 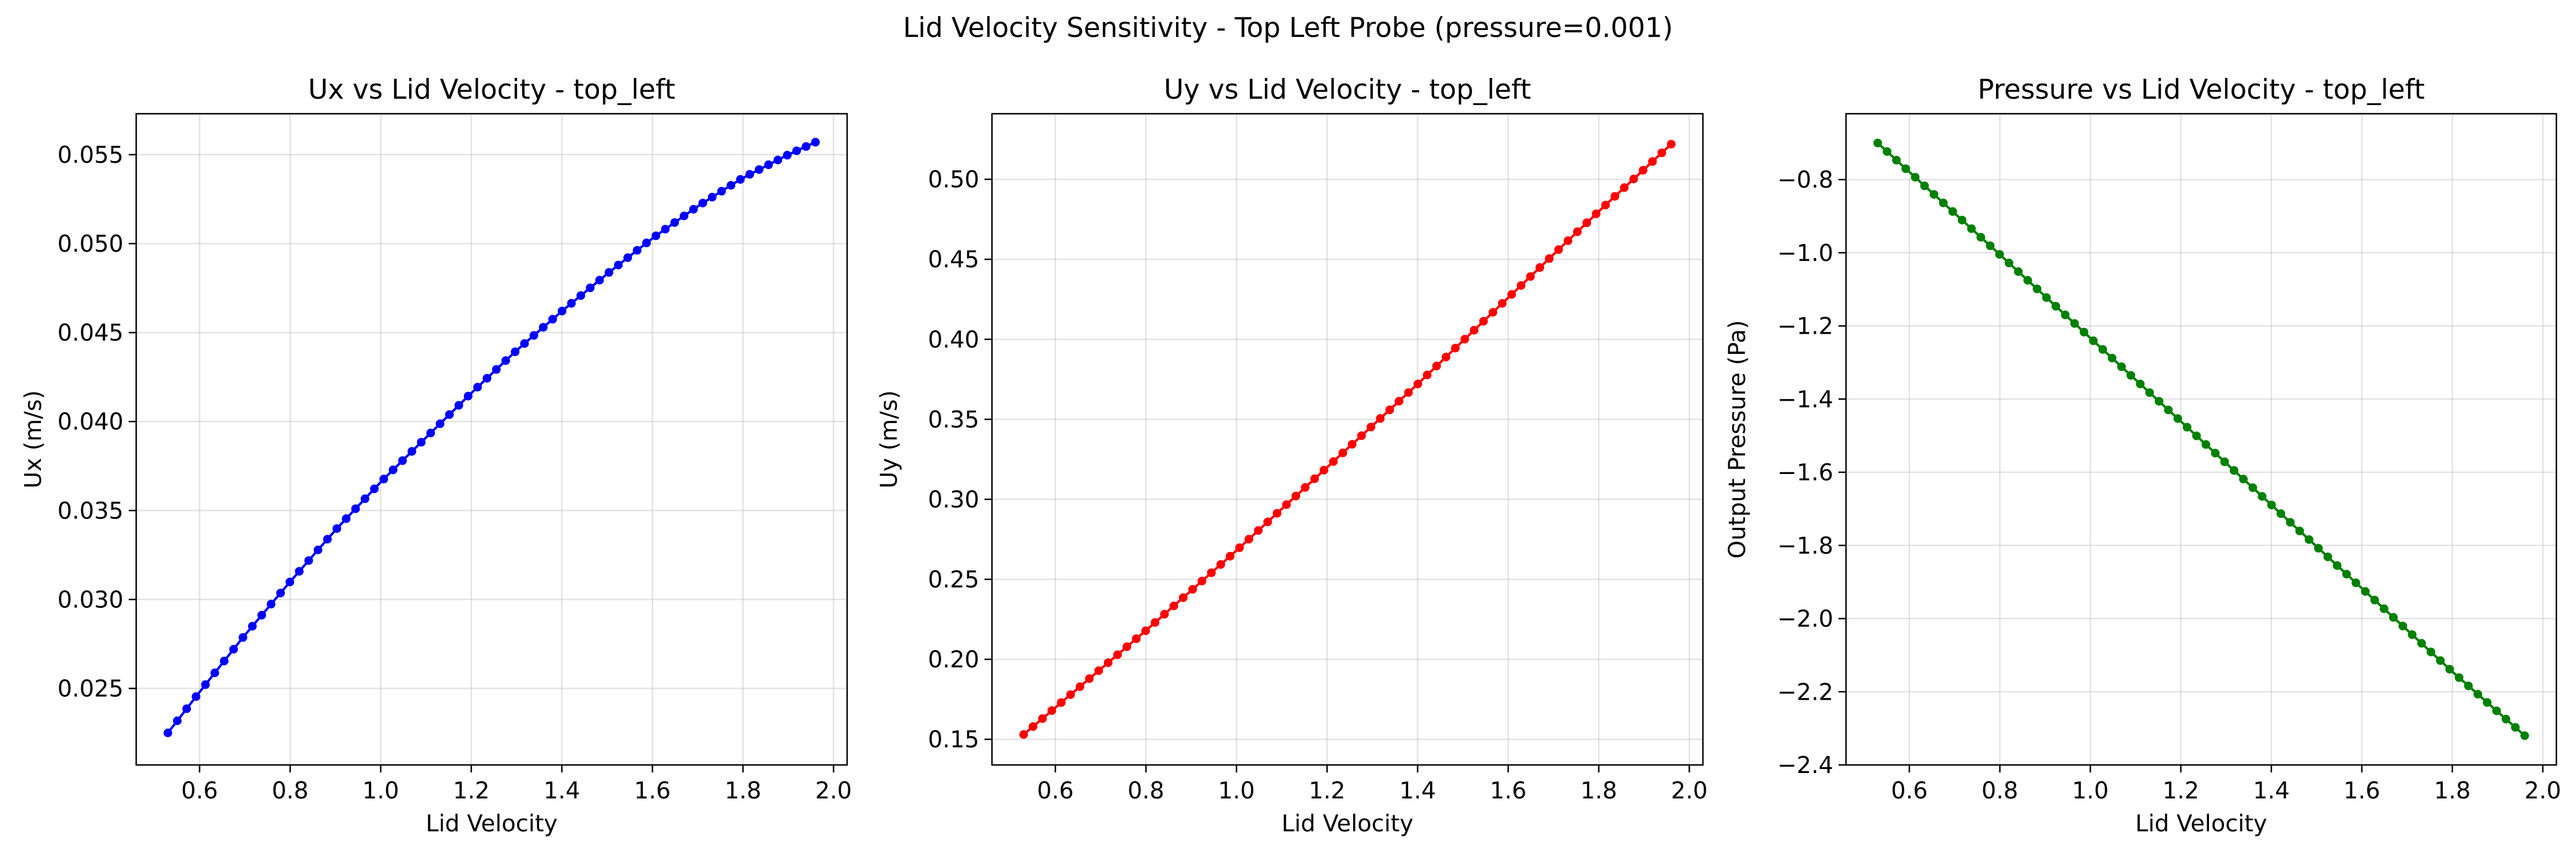 What do you see at coordinates (562, 791) in the screenshot?
I see `x-tick-label: 1.4` at bounding box center [562, 791].